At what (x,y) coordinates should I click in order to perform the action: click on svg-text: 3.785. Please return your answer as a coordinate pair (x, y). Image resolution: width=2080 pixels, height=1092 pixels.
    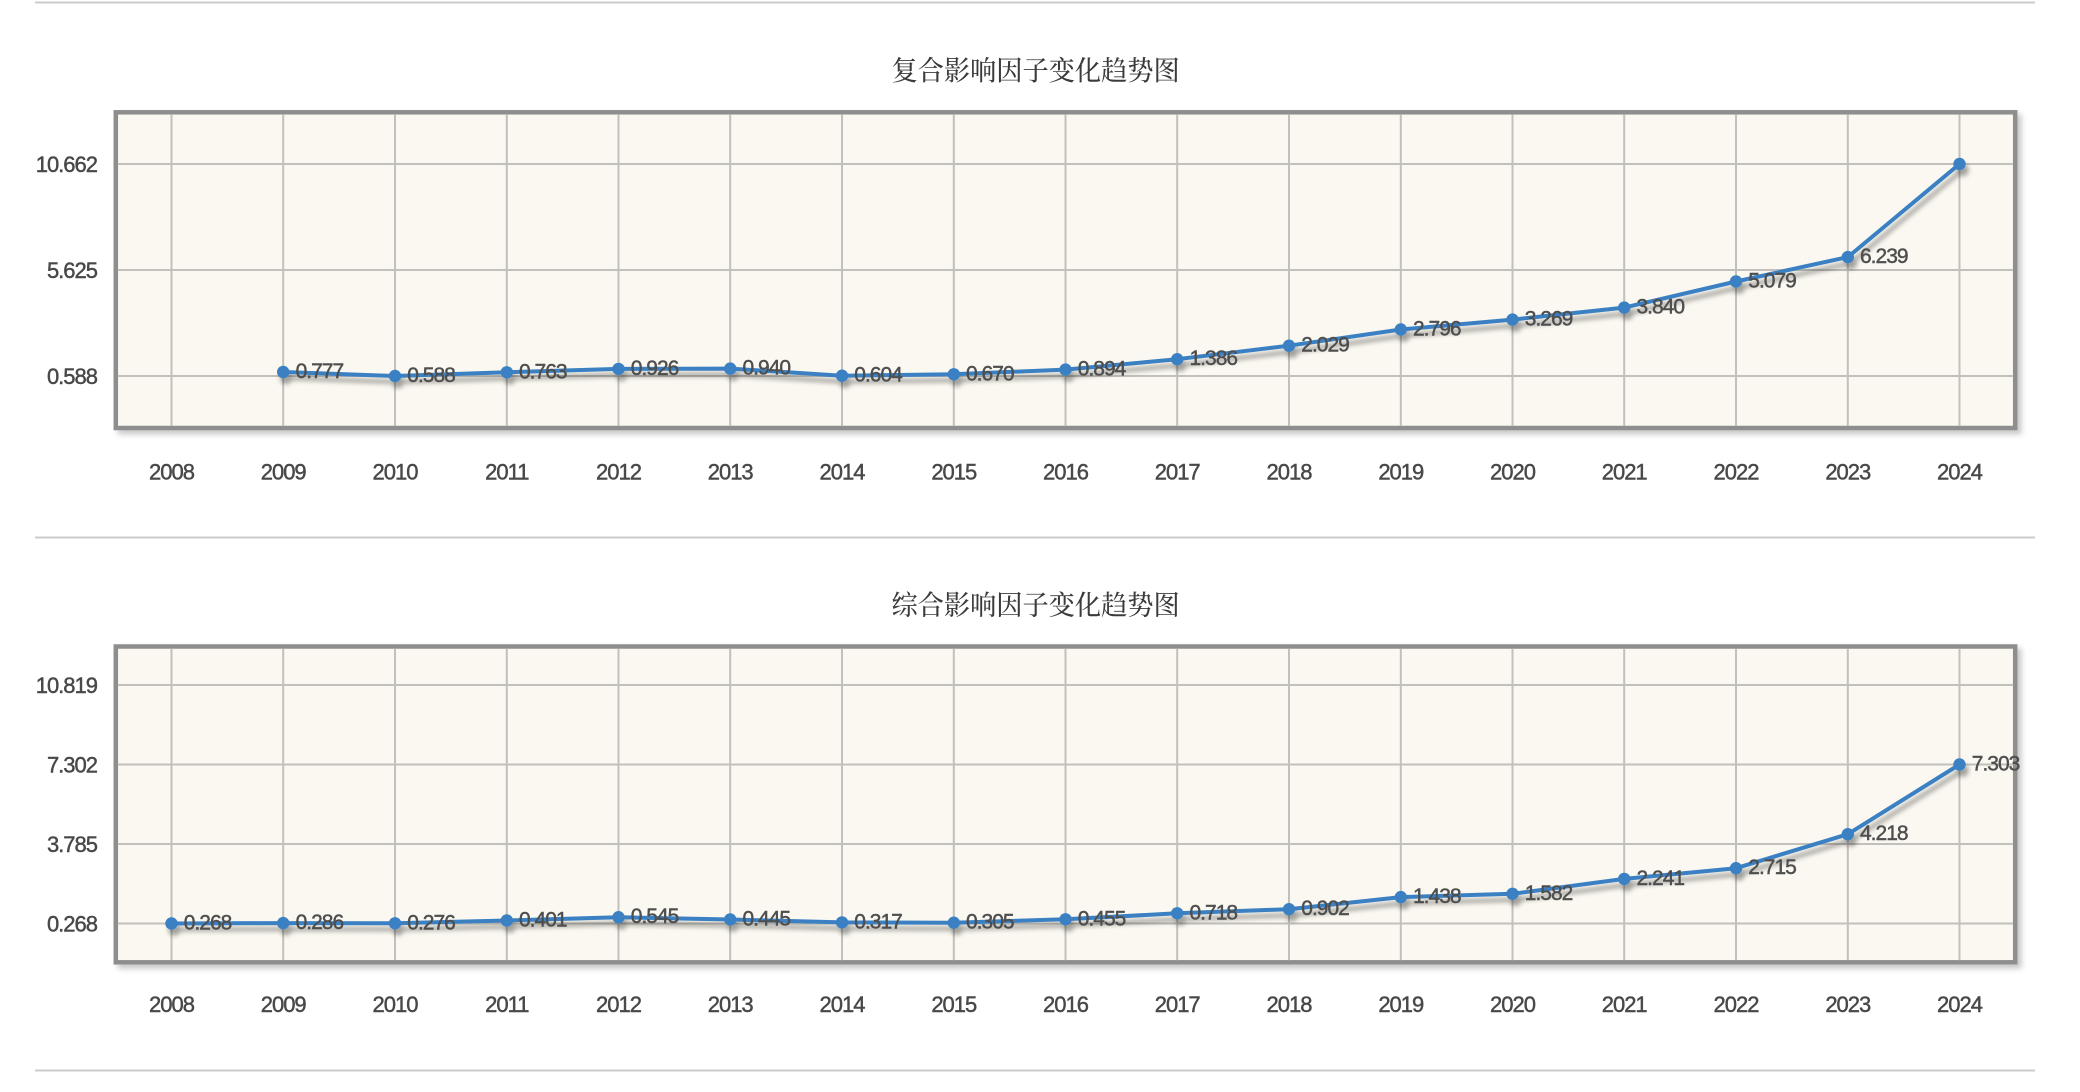
    Looking at the image, I should click on (72, 844).